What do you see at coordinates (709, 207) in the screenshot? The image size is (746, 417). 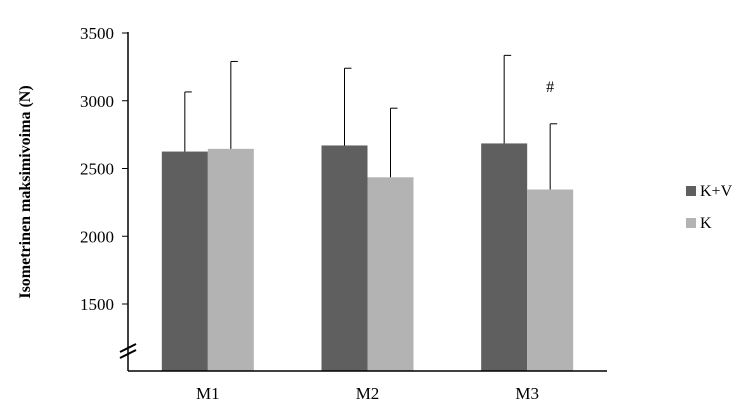 I see `legend: K+V K` at bounding box center [709, 207].